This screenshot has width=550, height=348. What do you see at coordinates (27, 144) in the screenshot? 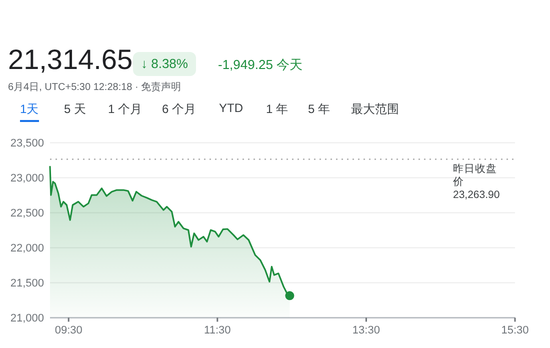
I see `y-tick-label: 23,500` at bounding box center [27, 144].